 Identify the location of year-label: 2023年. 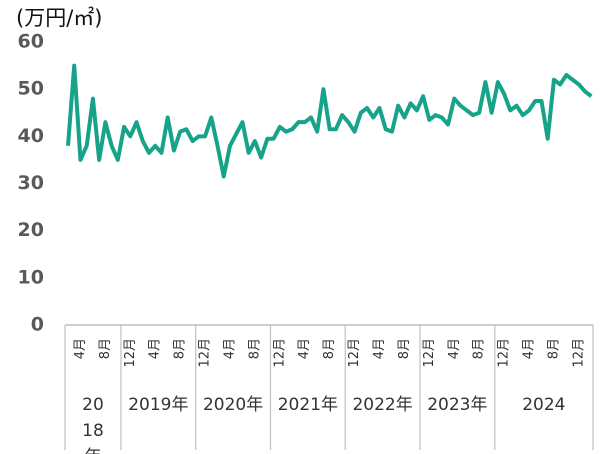
(457, 405).